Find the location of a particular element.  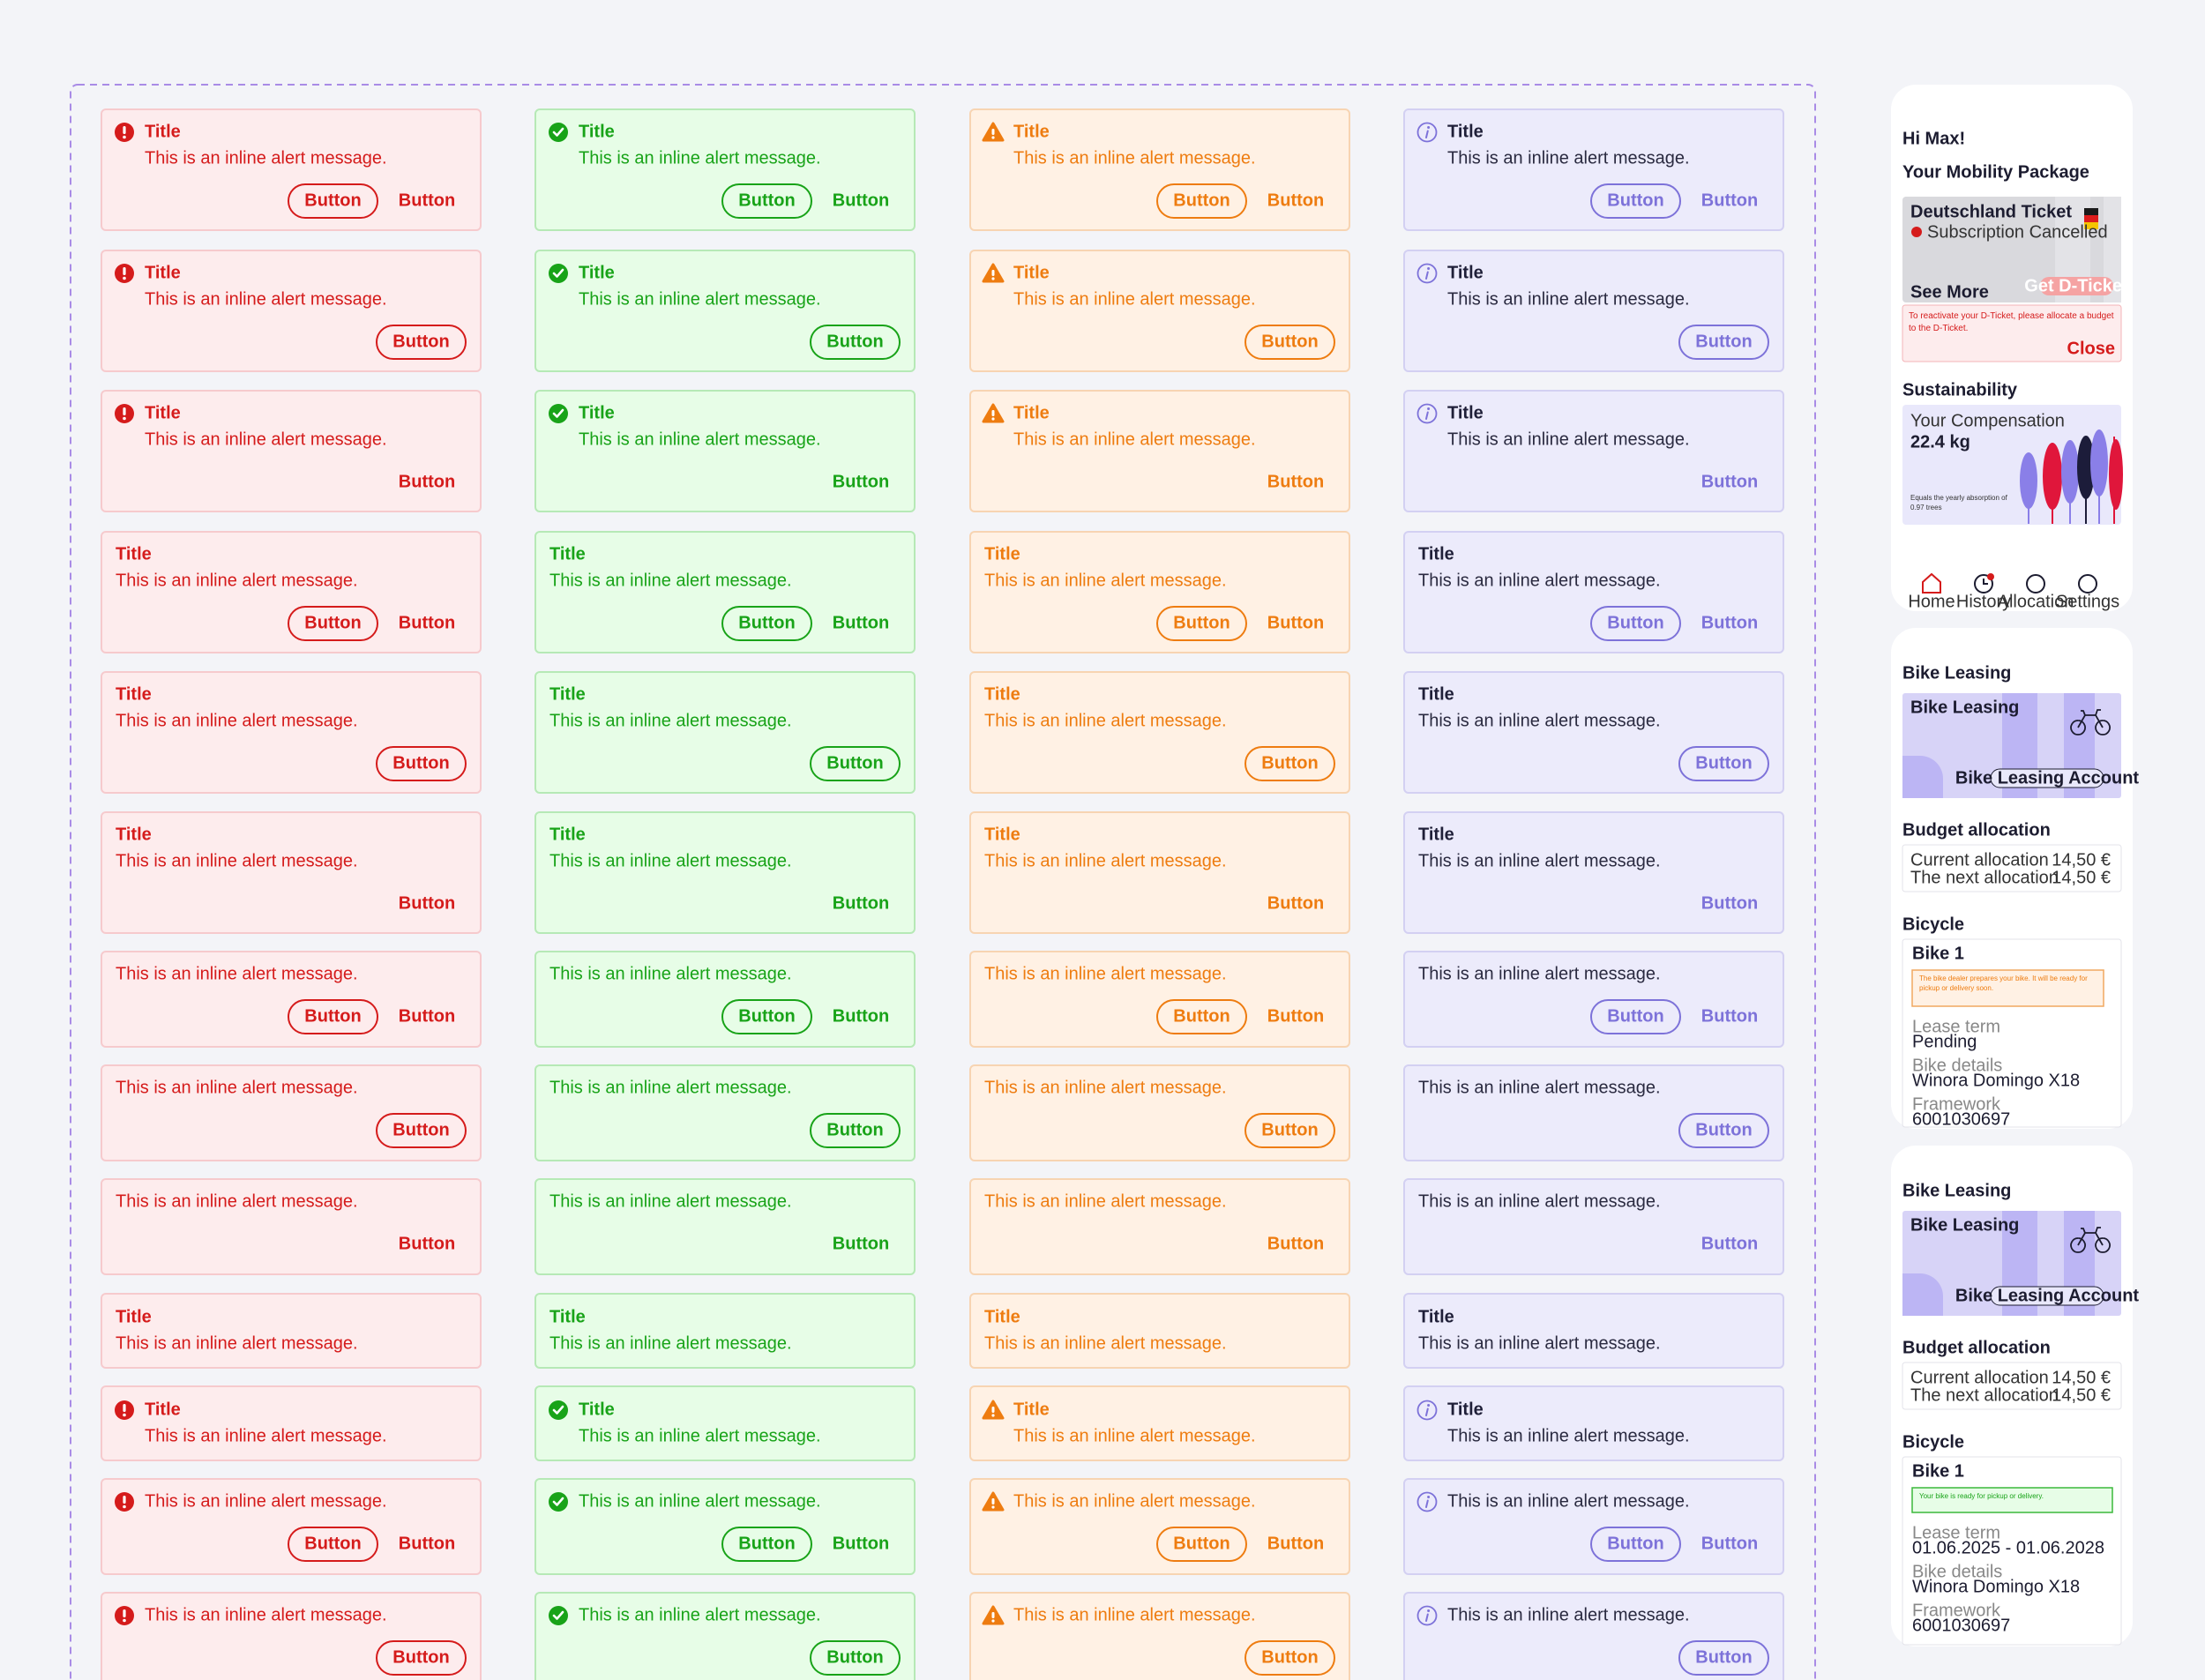

button-outline is located at coordinates (333, 623).